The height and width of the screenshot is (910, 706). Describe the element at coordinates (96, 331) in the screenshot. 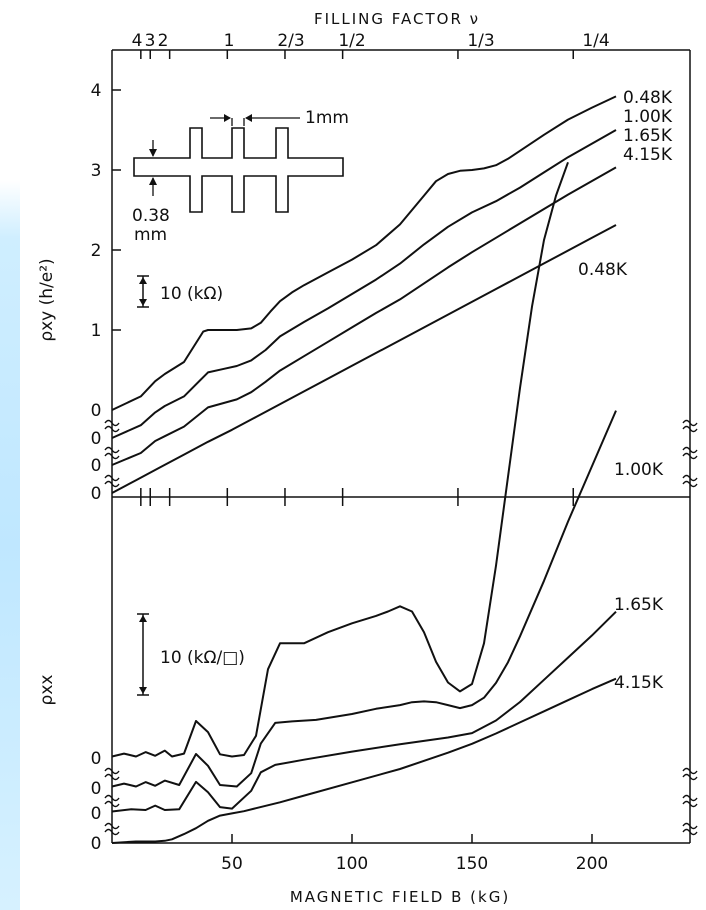

I see `rho-xy-tick-label-0: 1` at that location.